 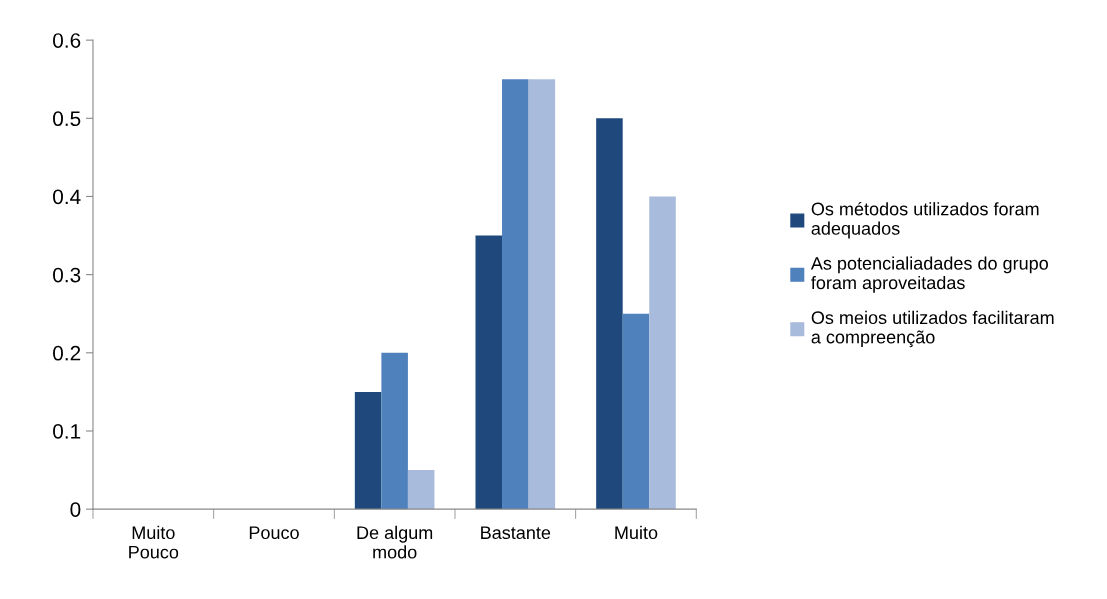 I want to click on legend-label: Os meios utilizados facilitaram a compreenção, so click(x=932, y=329).